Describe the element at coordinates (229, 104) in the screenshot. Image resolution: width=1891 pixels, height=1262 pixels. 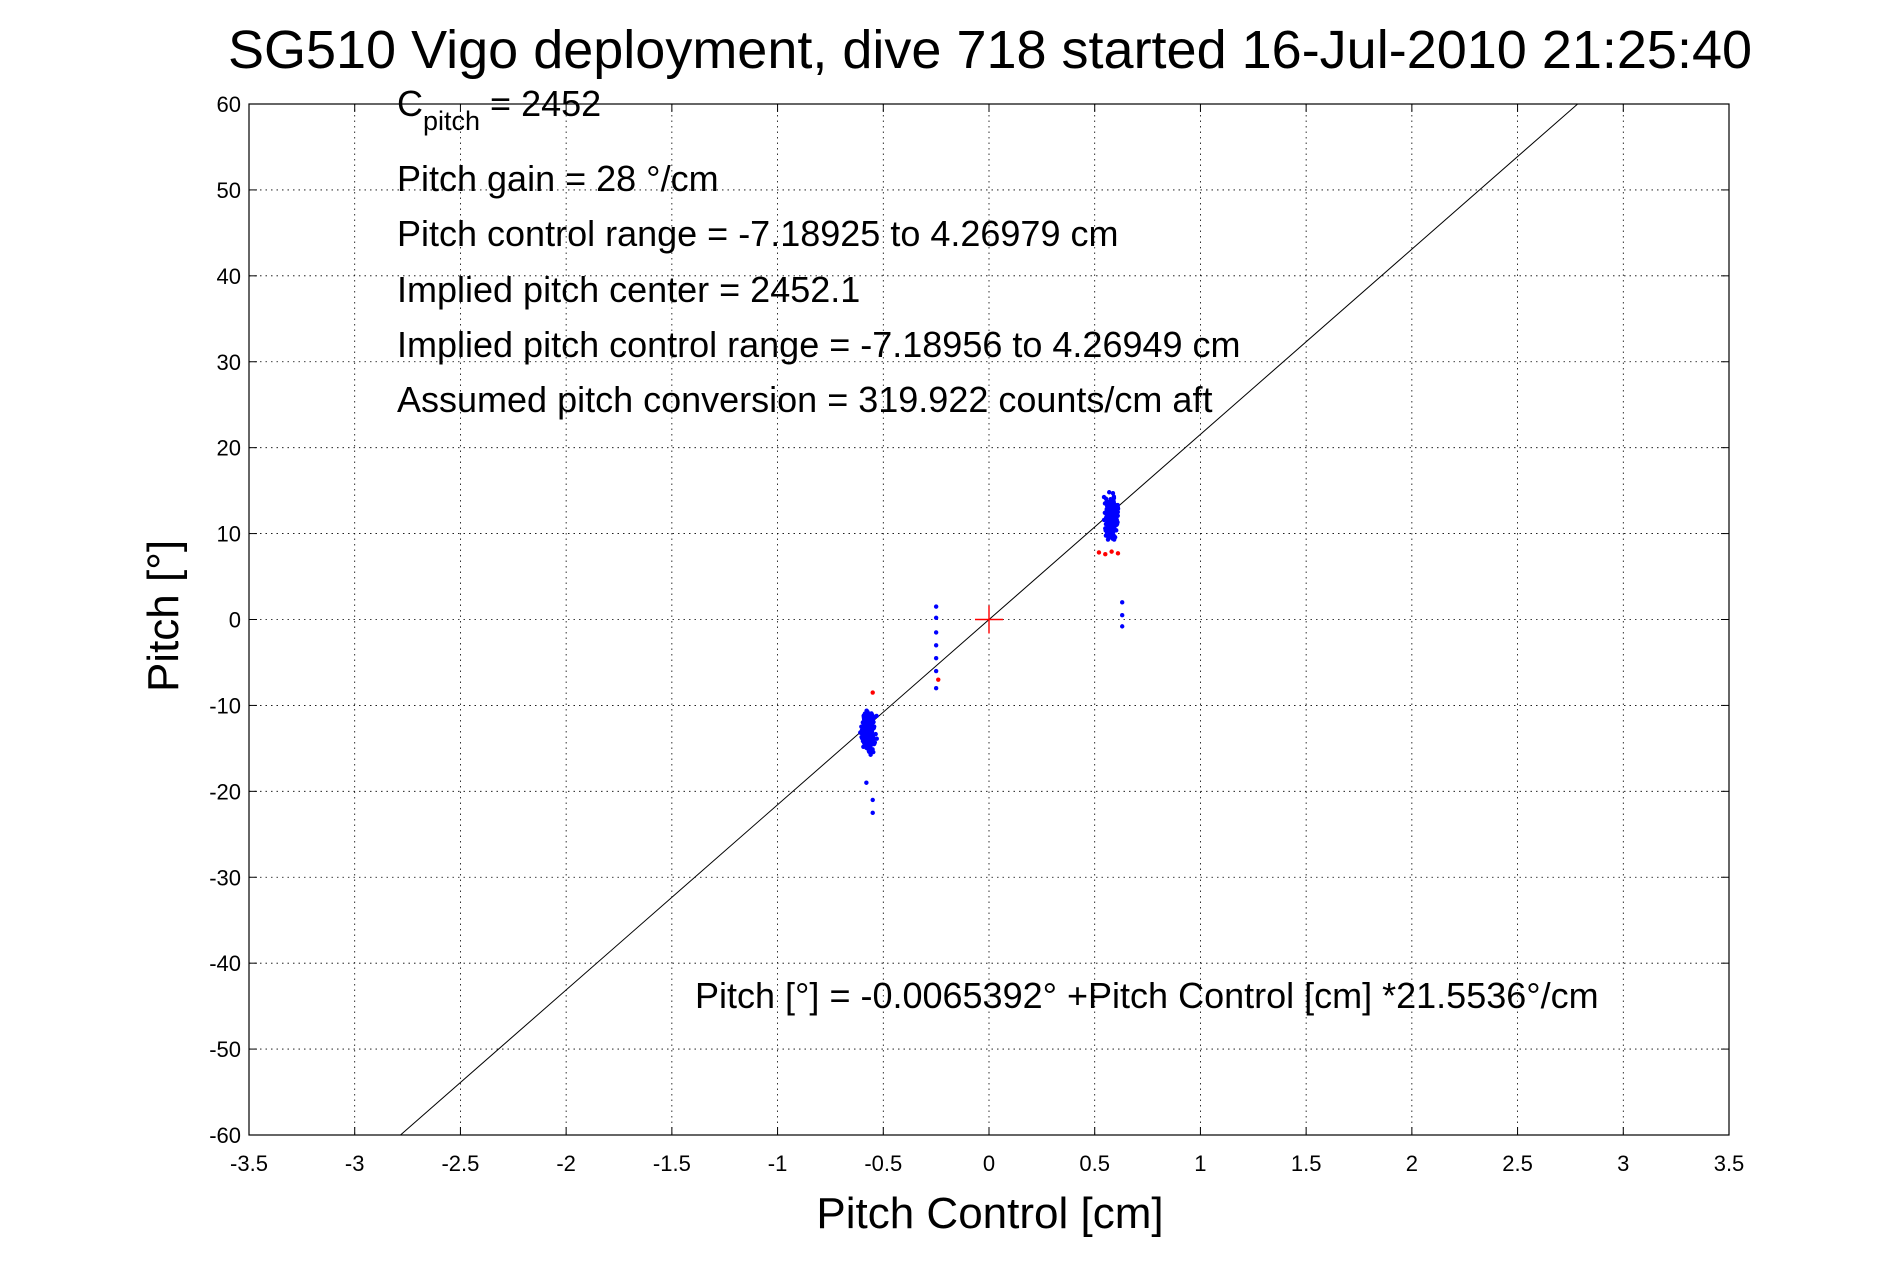
I see `y-tick-label: 60` at that location.